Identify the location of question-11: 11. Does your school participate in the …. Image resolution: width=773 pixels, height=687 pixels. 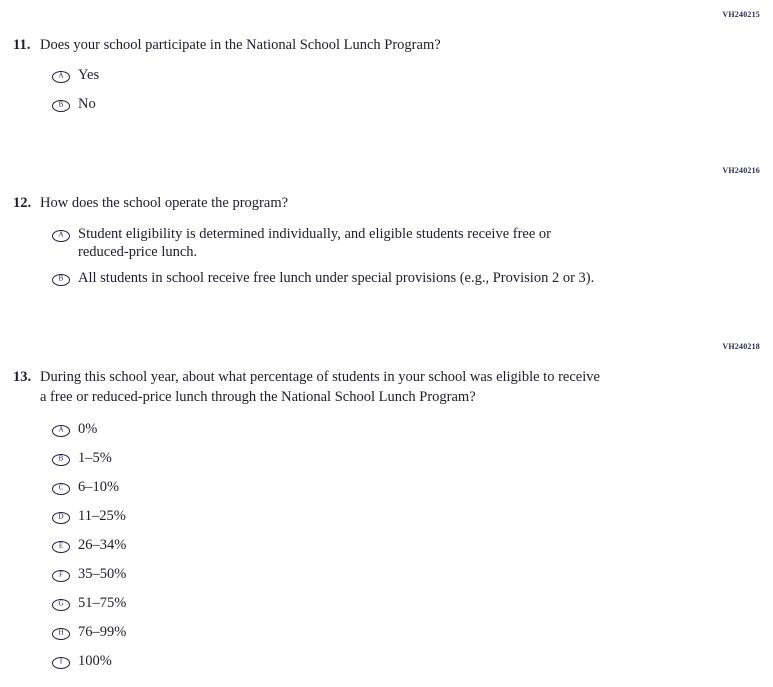
(372, 46).